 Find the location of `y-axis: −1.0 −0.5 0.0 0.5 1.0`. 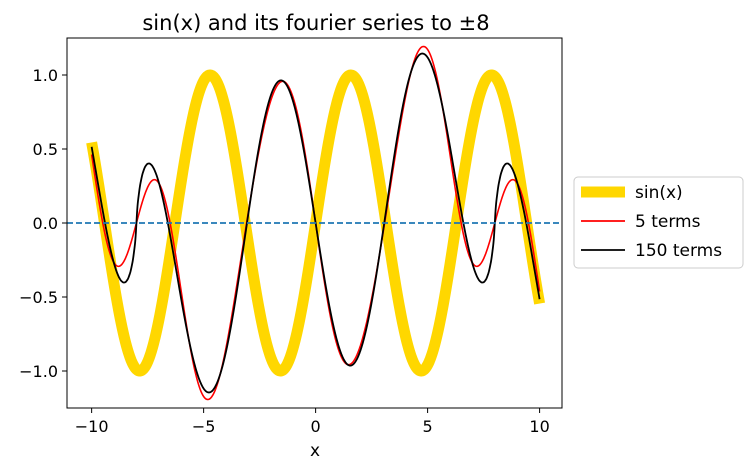

y-axis: −1.0 −0.5 0.0 0.5 1.0 is located at coordinates (43, 223).